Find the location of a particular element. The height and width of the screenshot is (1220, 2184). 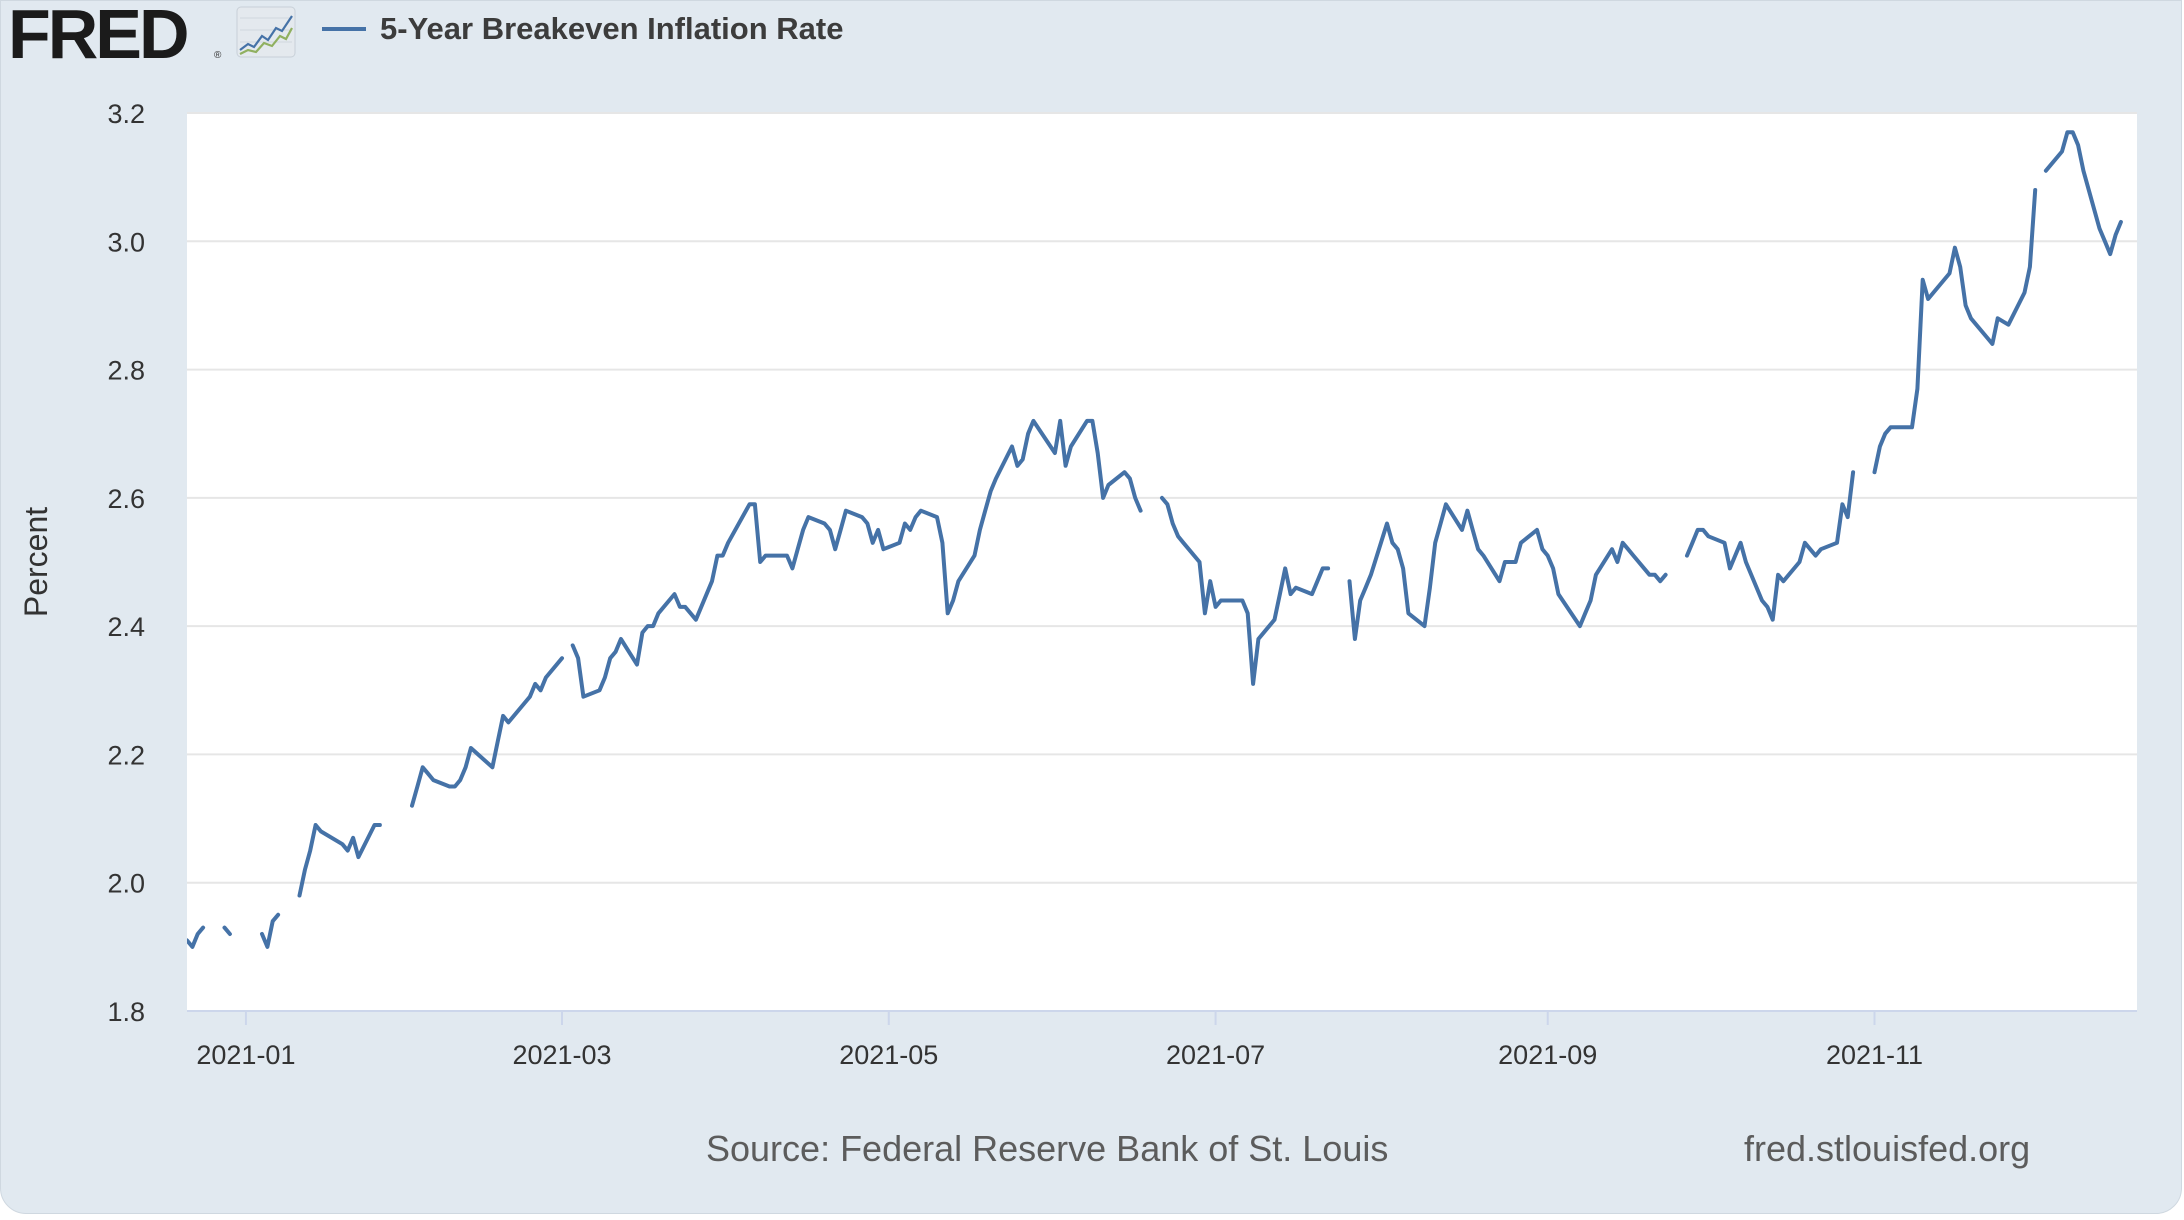

x-tick-label: 2021-01 is located at coordinates (245, 1055).